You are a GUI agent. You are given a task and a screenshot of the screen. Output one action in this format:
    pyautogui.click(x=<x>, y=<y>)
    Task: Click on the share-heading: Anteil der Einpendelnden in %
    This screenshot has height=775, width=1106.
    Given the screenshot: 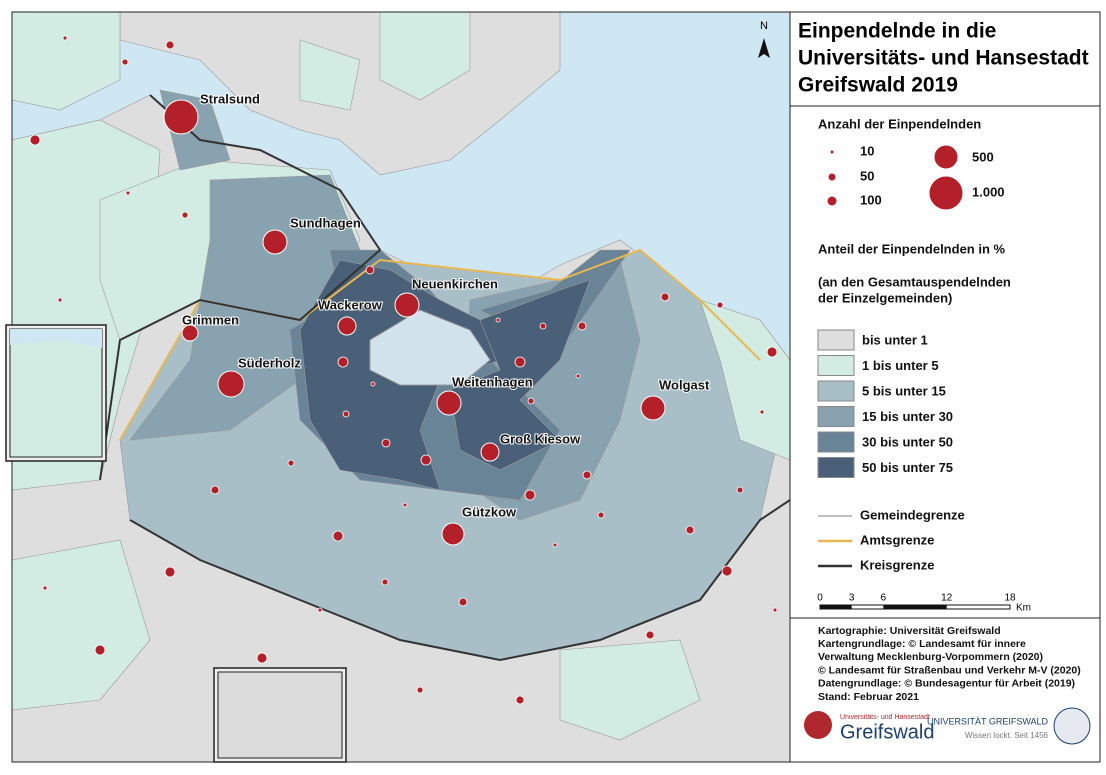 What is the action you would take?
    pyautogui.click(x=912, y=248)
    